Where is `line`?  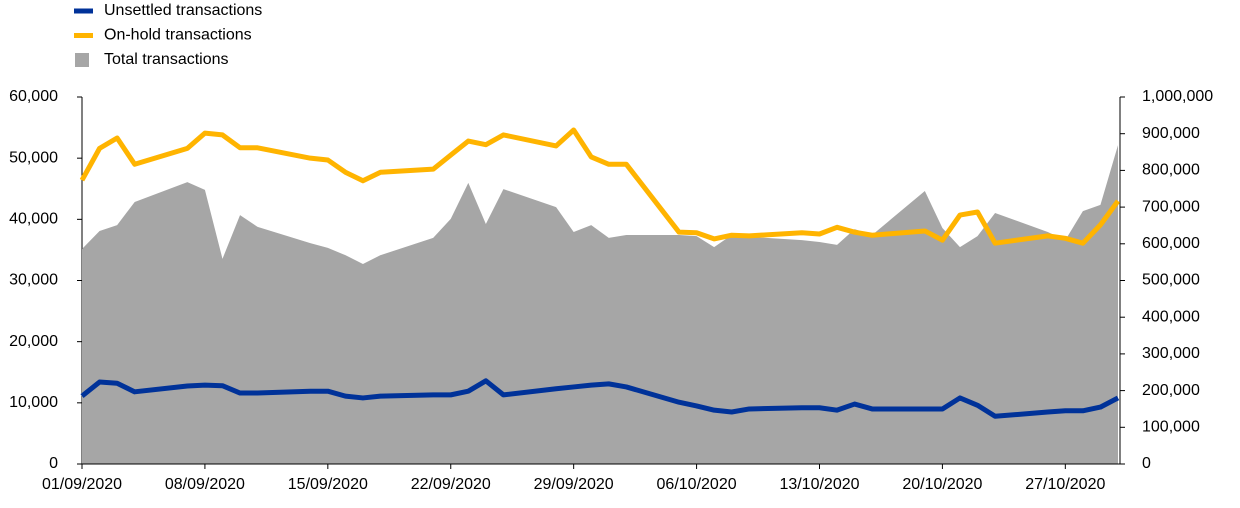 line is located at coordinates (600, 398).